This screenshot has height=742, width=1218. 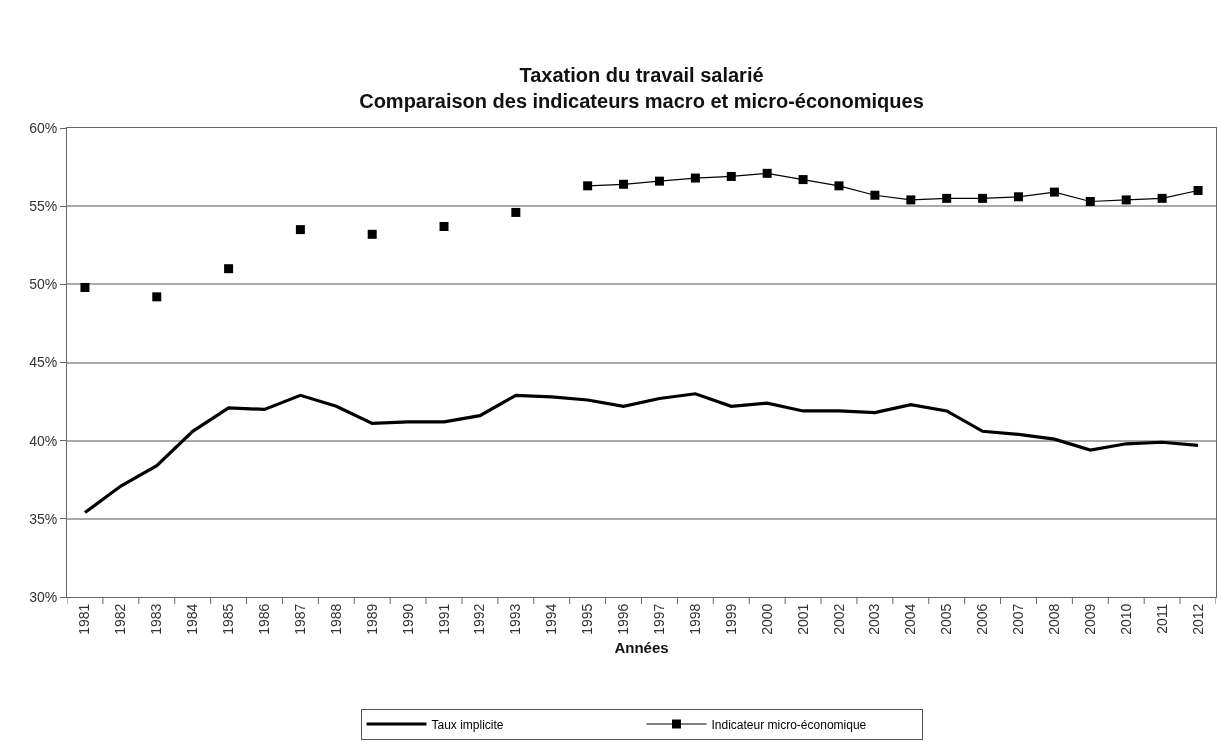 I want to click on x-tick-label: 1981, so click(x=84, y=619).